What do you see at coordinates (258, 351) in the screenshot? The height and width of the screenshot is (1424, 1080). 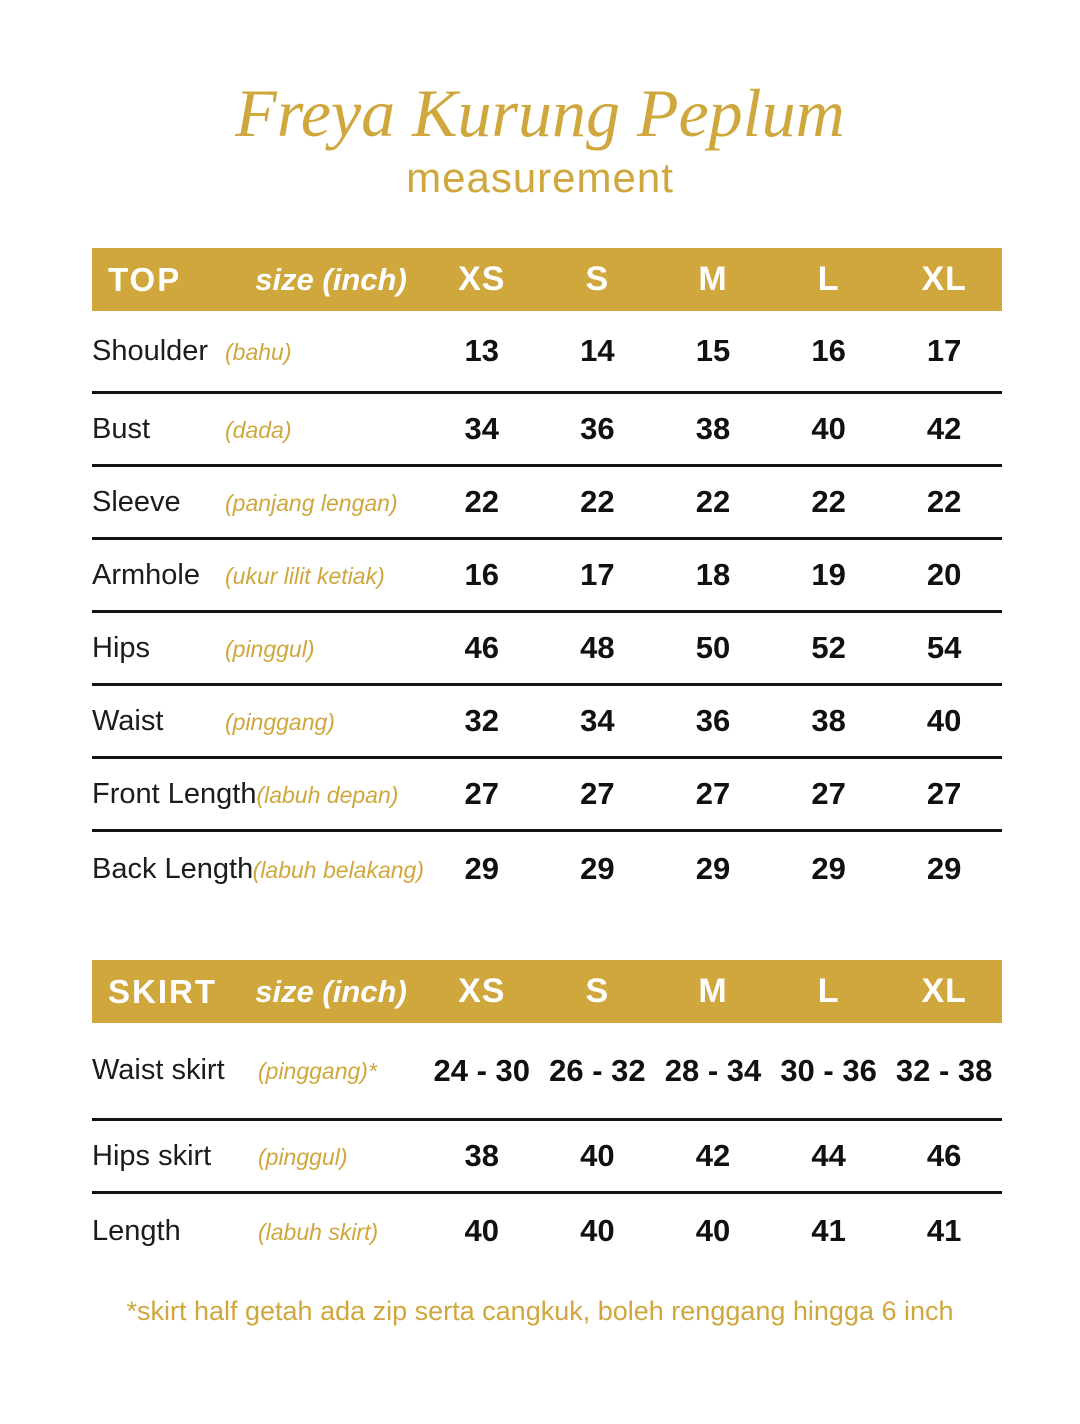 I see `row-label-malay: (bahu)` at bounding box center [258, 351].